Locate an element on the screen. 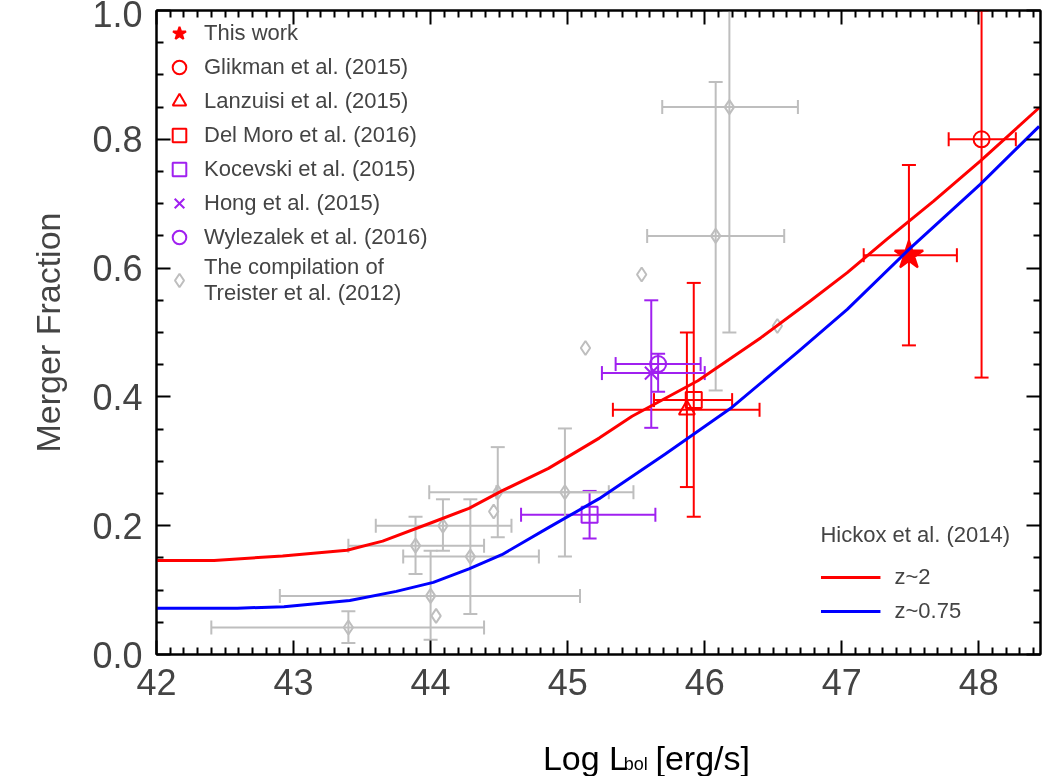  legend-label: Glikman et al. (2015) is located at coordinates (306, 67).